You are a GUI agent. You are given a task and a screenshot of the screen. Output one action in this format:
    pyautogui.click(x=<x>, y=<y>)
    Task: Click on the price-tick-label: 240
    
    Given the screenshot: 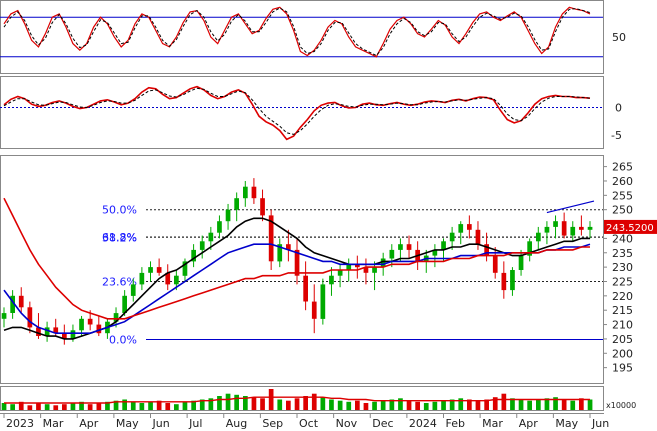 What is the action you would take?
    pyautogui.click(x=622, y=238)
    